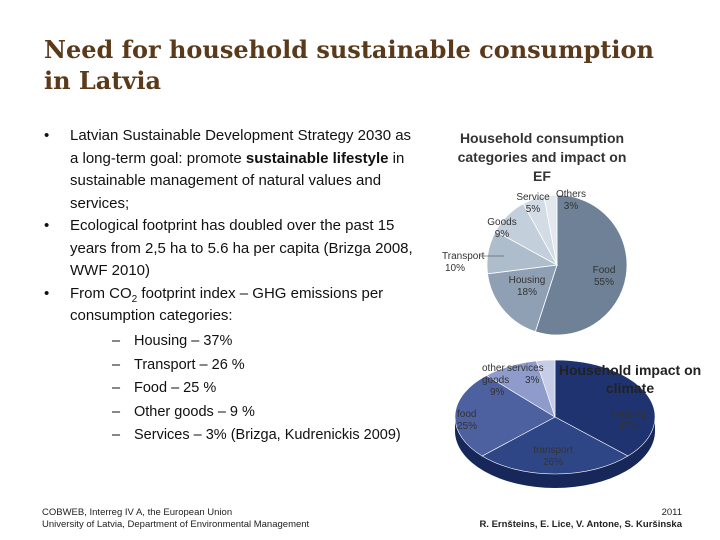 The height and width of the screenshot is (540, 720). Describe the element at coordinates (317, 158) in the screenshot. I see `bold-phrase: sustainable lifestyle` at that location.